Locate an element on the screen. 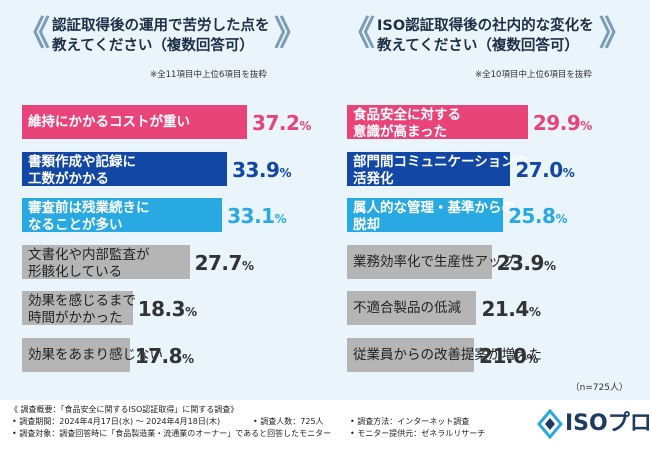 This screenshot has width=650, height=450. bar-value-label: 27.7% is located at coordinates (224, 263).